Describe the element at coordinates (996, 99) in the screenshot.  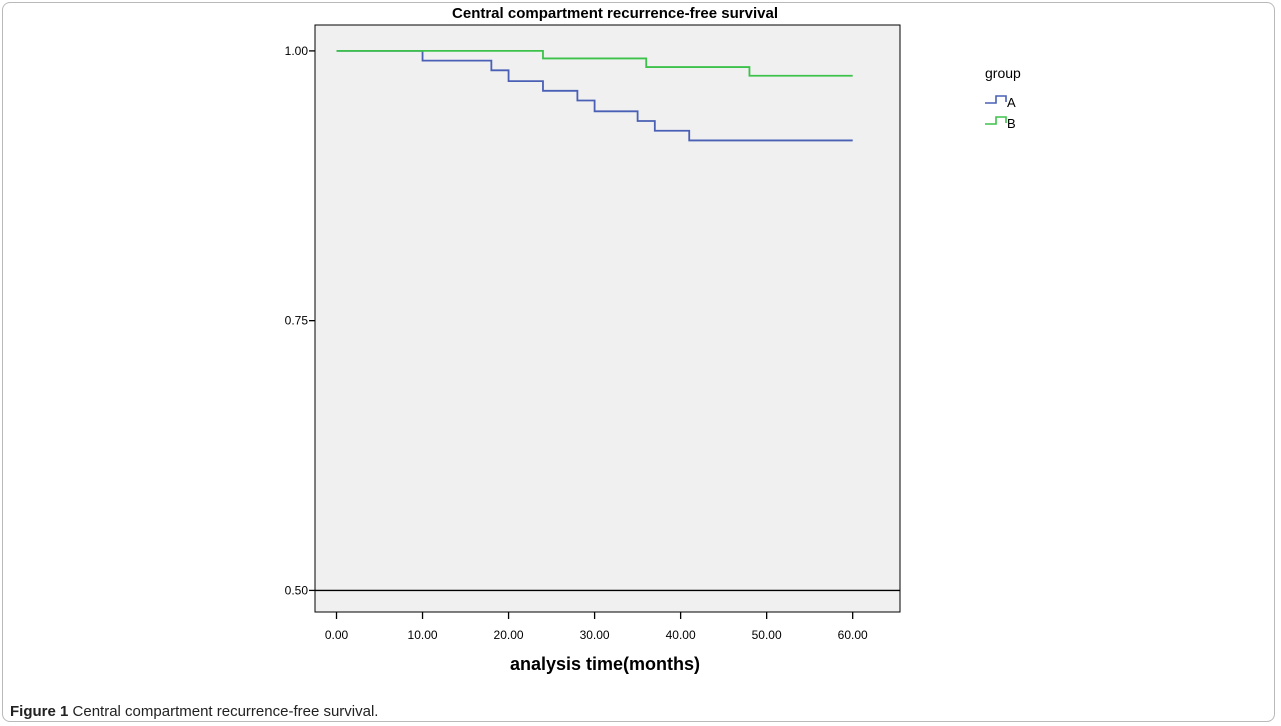
I see `legend-swatch-a` at that location.